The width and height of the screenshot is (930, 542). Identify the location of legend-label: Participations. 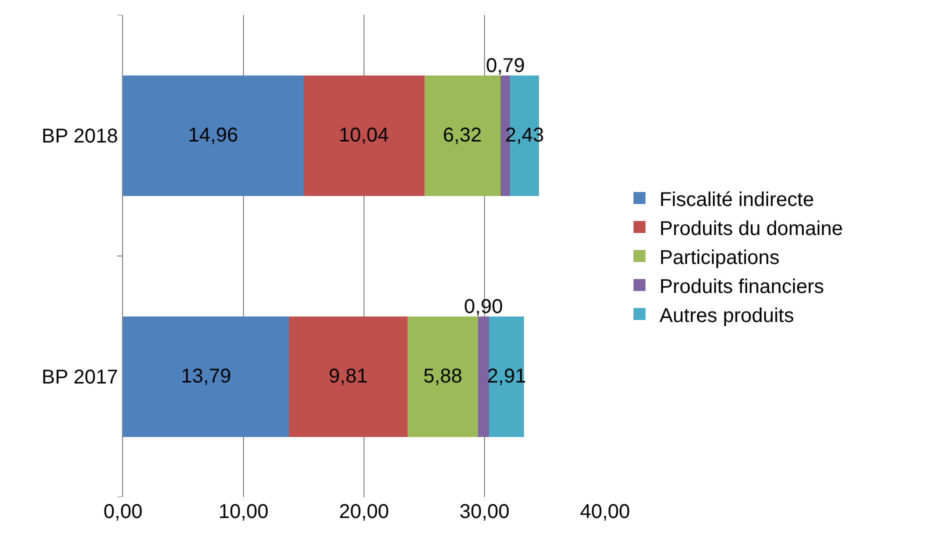
(719, 257).